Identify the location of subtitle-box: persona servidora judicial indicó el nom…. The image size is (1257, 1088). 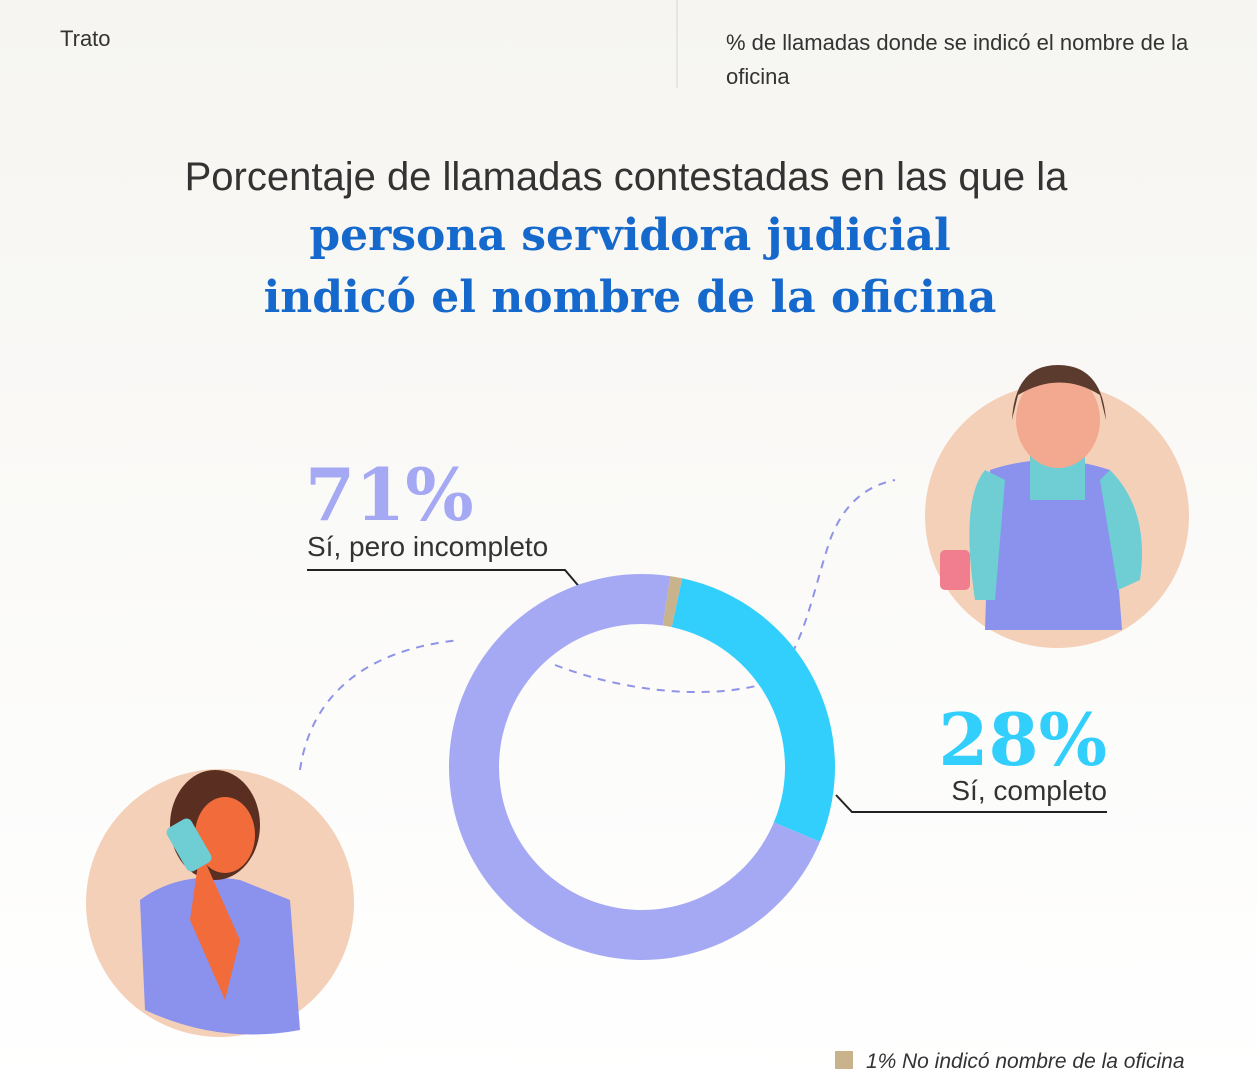
(630, 272).